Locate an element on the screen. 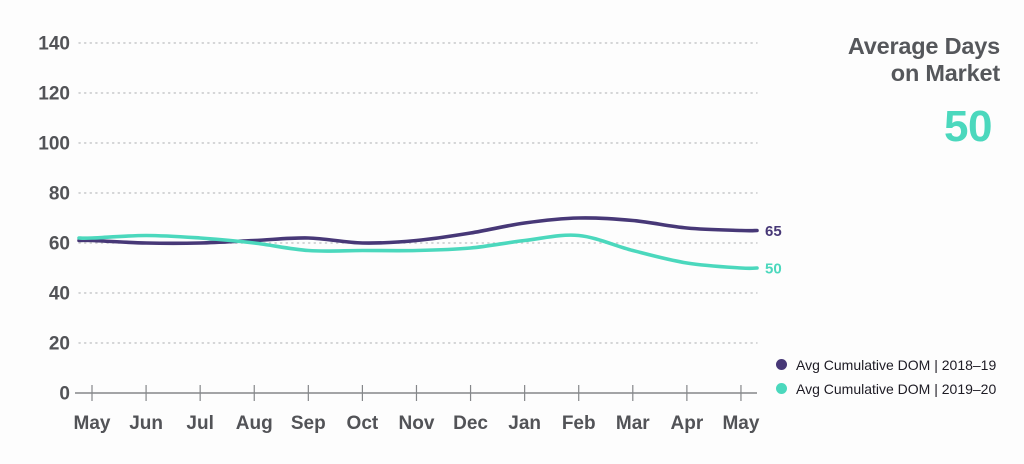 The image size is (1024, 464). y-axis-label-80: 80 is located at coordinates (59, 194).